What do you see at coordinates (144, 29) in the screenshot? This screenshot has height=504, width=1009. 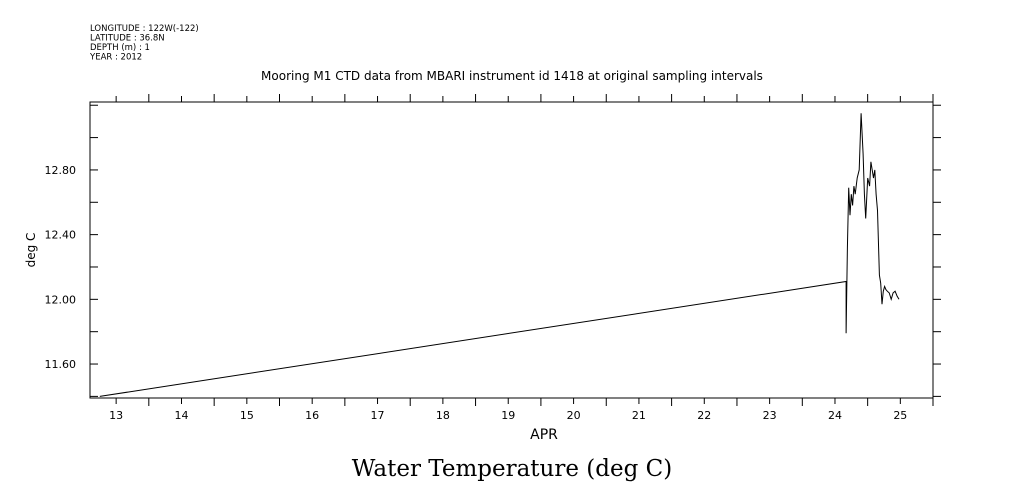 I see `metadata-line: LONGITUDE : 122W(-122)` at bounding box center [144, 29].